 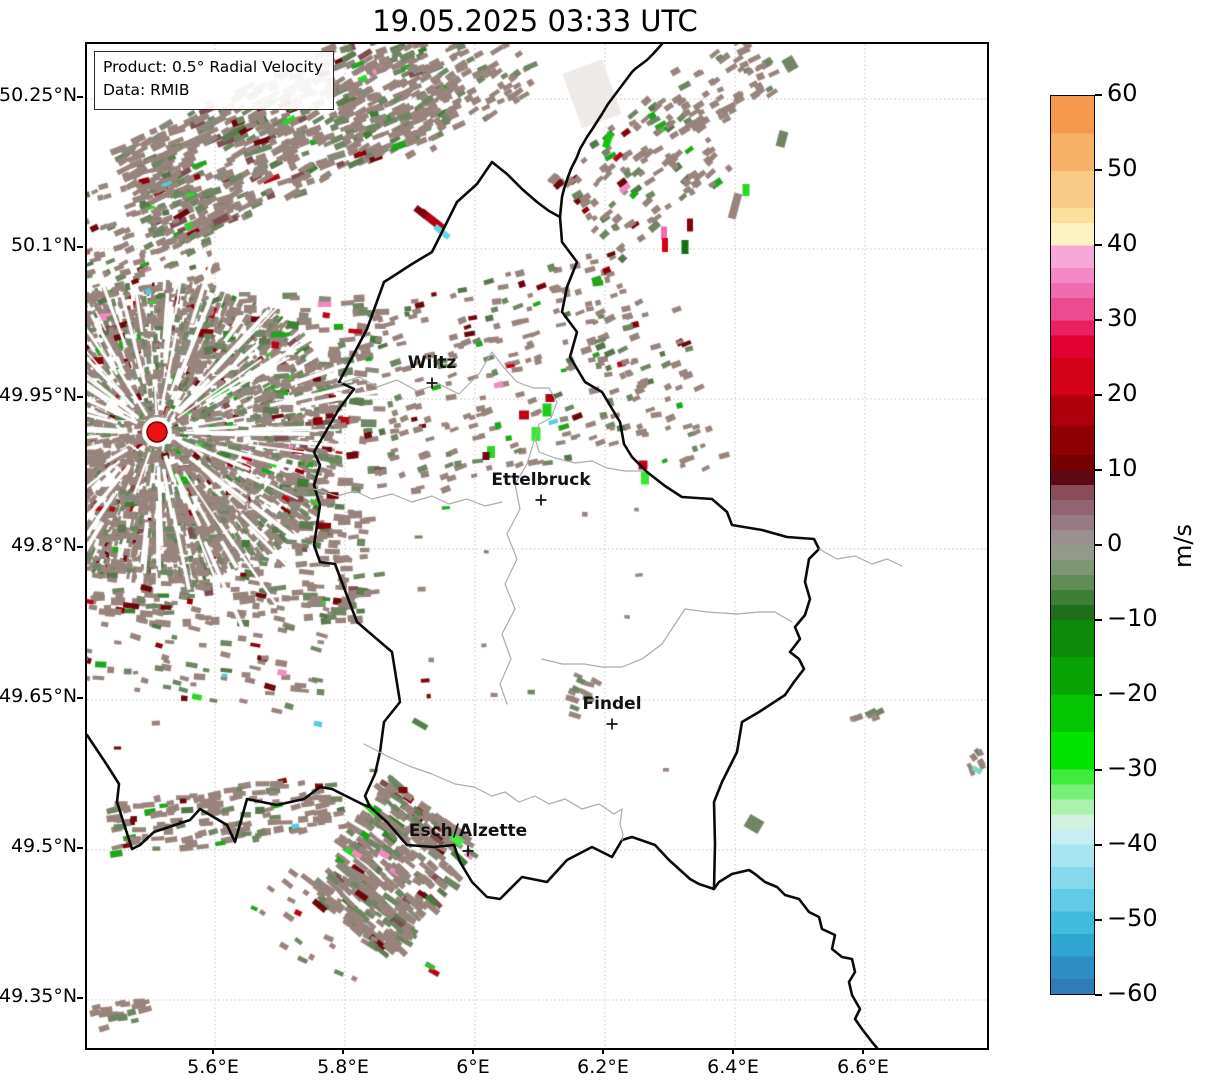 I want to click on figure-title: 19.05.2025 03:33 UTC, so click(x=535, y=21).